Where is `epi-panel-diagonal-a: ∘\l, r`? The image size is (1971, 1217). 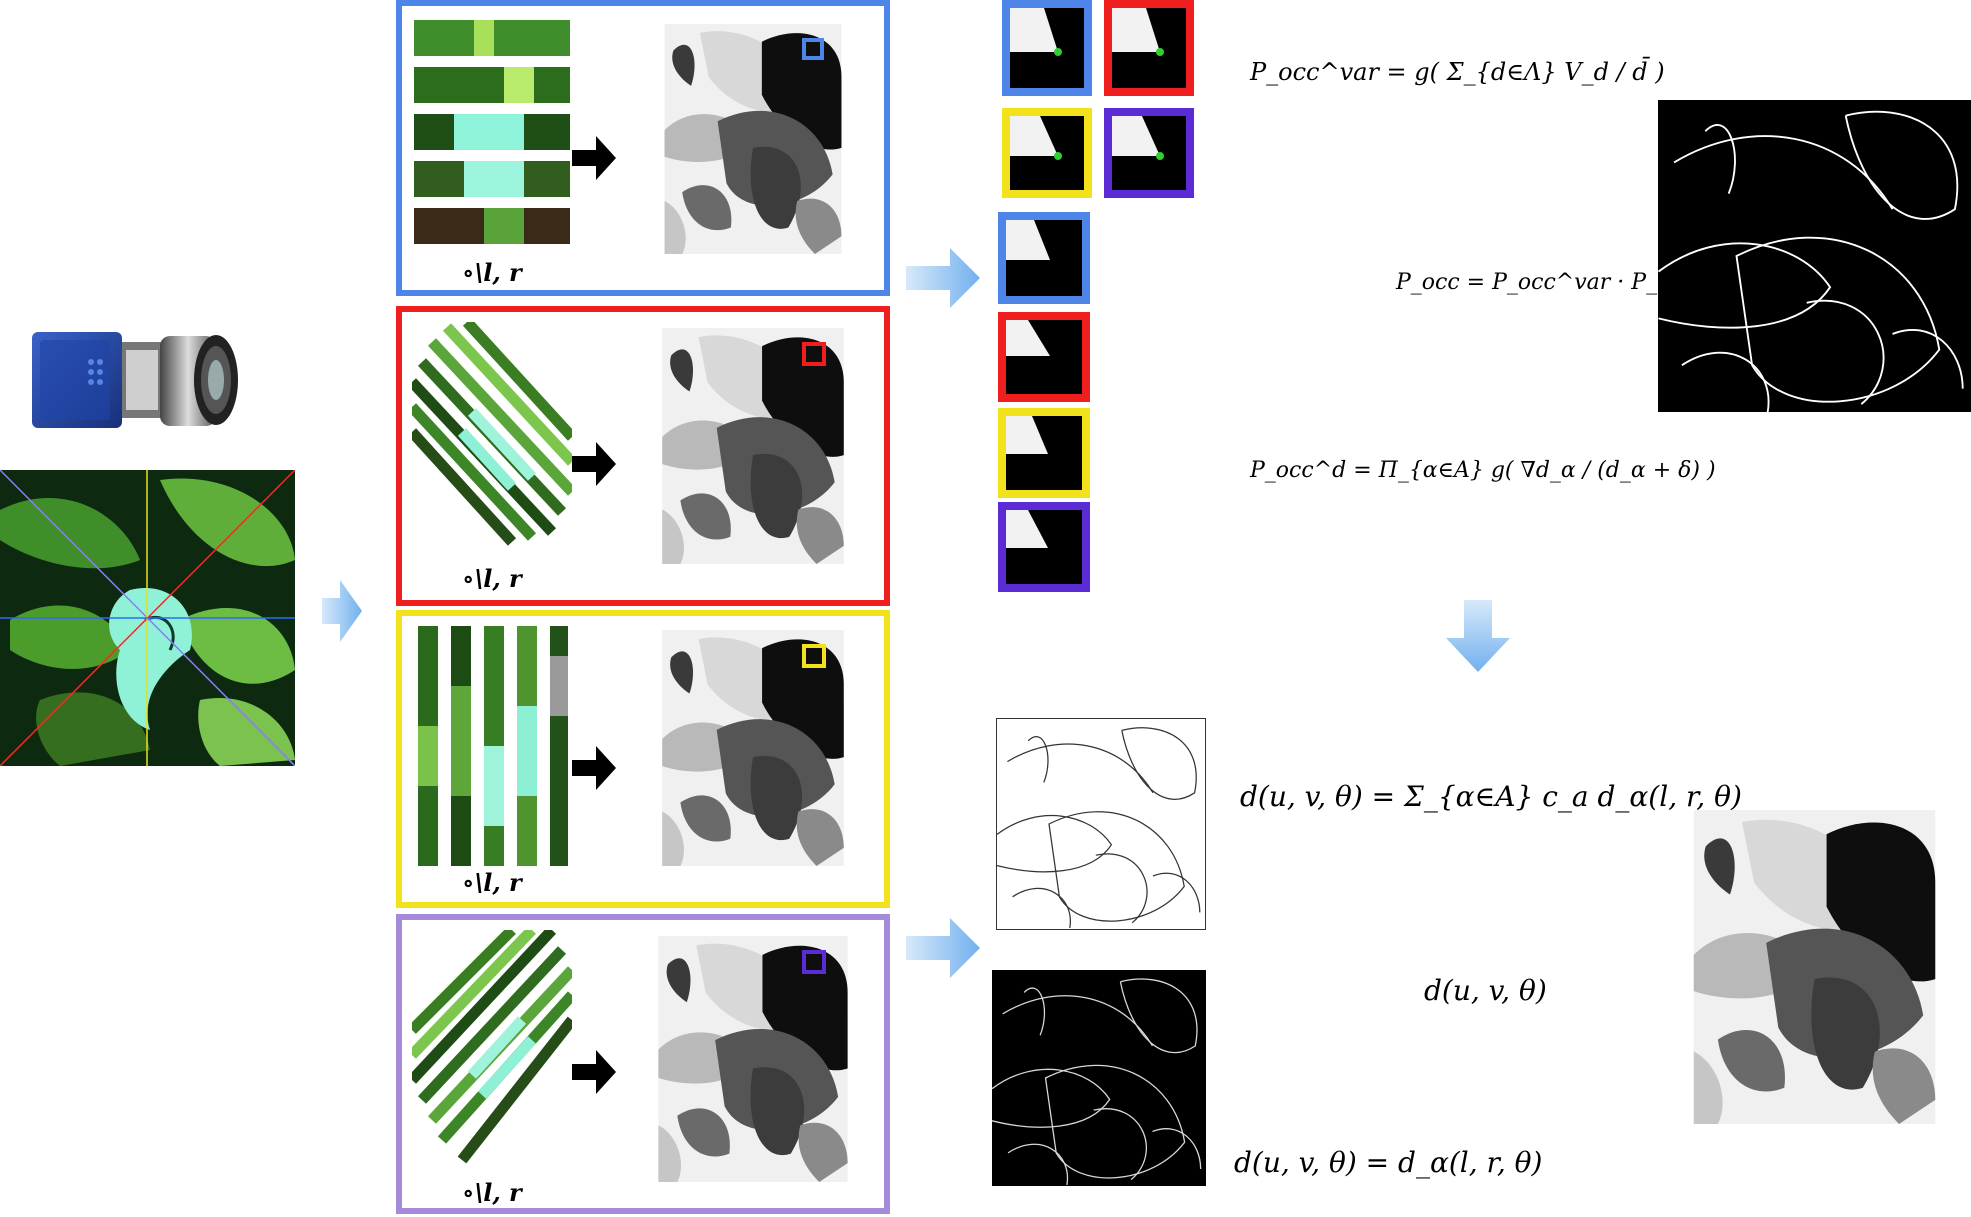 epi-panel-diagonal-a: ∘\l, r is located at coordinates (643, 456).